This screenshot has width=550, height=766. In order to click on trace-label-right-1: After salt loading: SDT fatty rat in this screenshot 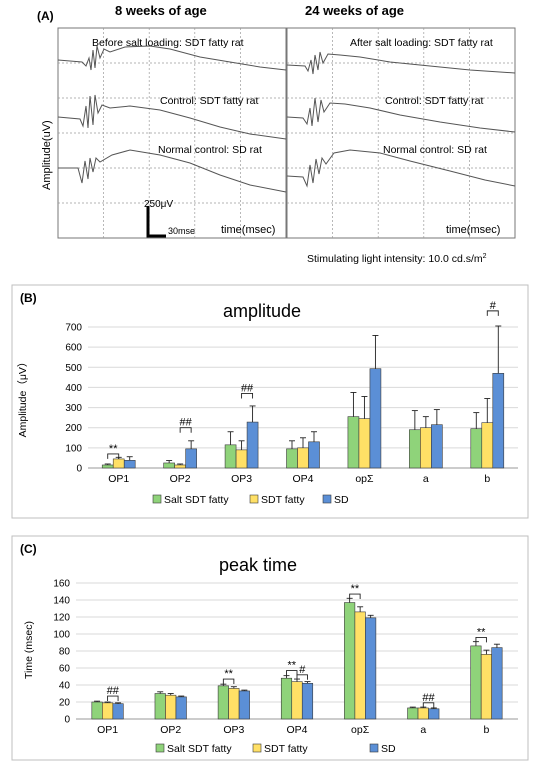, I will do `click(421, 43)`.